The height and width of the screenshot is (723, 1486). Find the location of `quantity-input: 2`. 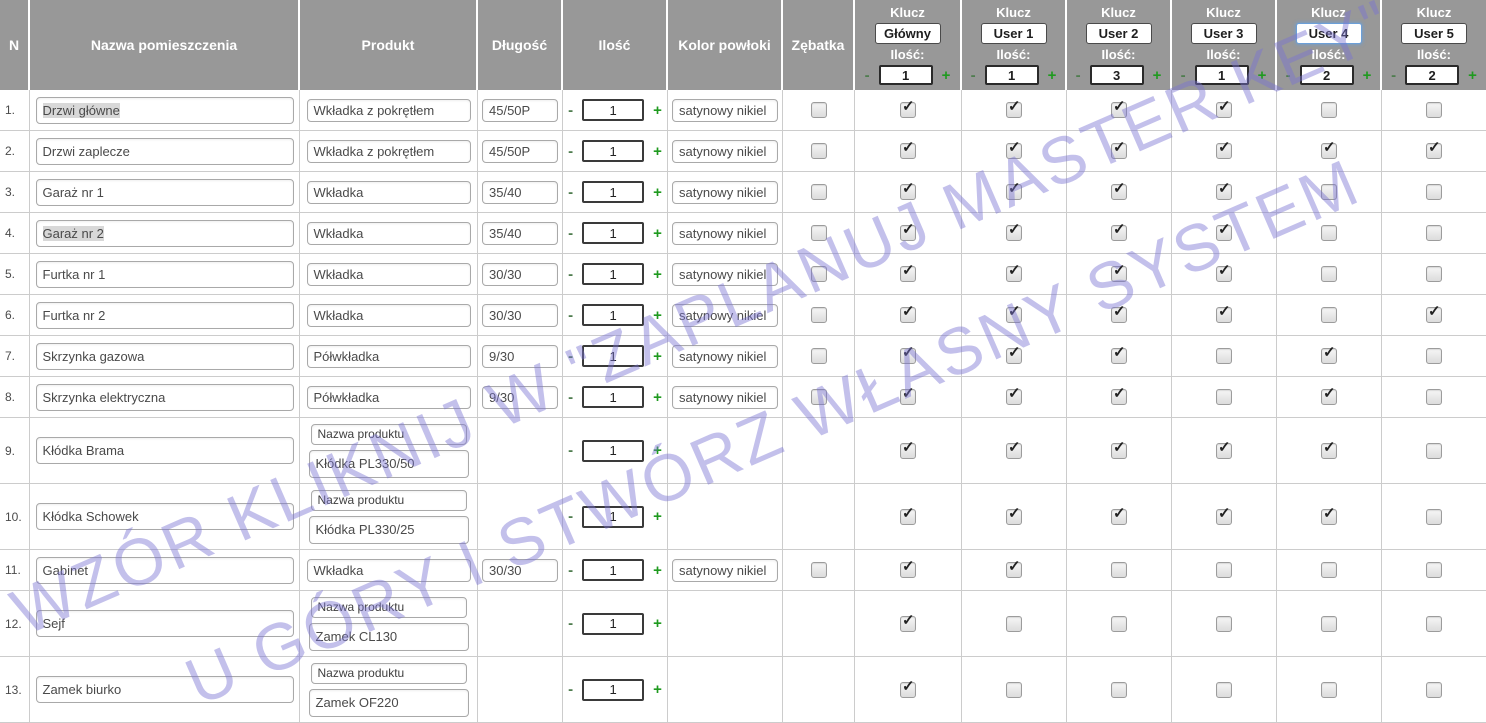

quantity-input: 2 is located at coordinates (1432, 75).